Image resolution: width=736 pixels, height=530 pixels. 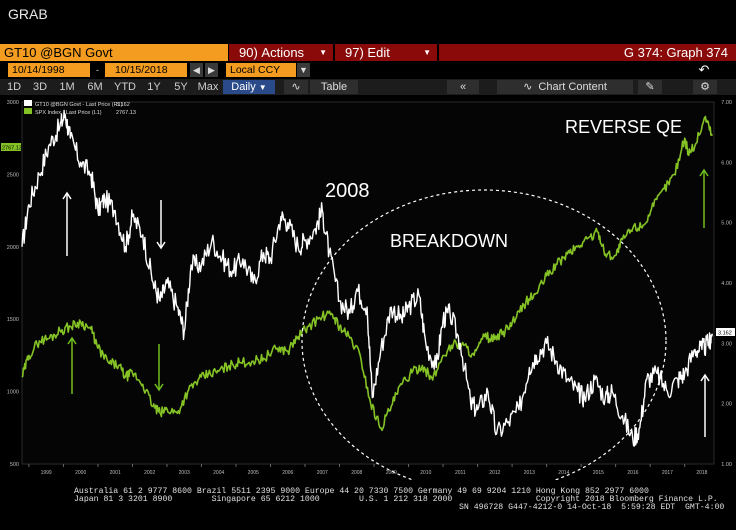 I want to click on right-tick-label: 2.00, so click(x=726, y=405).